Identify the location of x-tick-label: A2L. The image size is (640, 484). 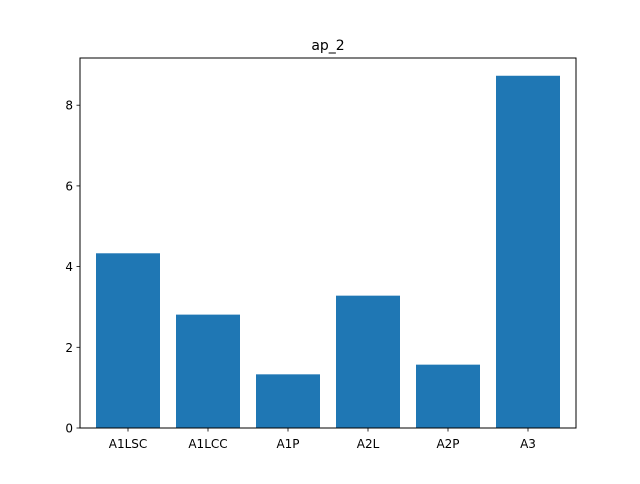
(368, 444).